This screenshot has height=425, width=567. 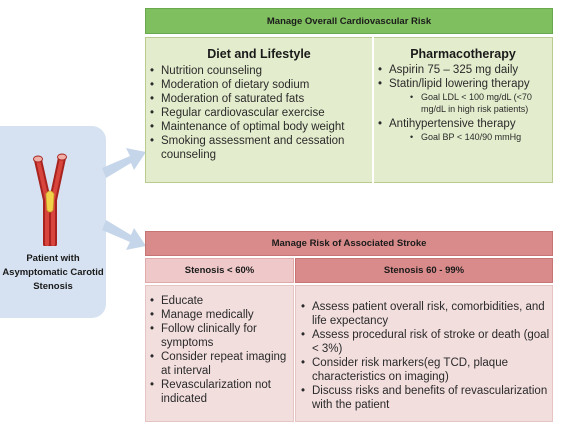 What do you see at coordinates (459, 84) in the screenshot?
I see `list-item-text: Statin/lipid lowering therapy` at bounding box center [459, 84].